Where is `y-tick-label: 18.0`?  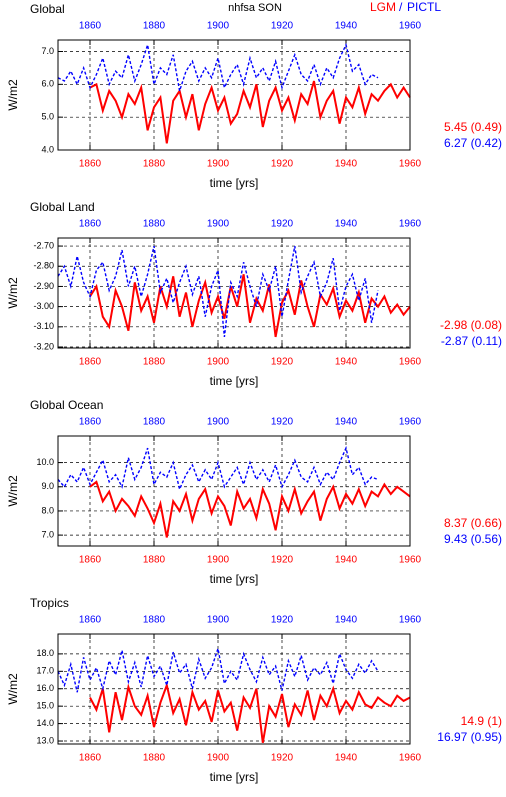 y-tick-label: 18.0 is located at coordinates (45, 653).